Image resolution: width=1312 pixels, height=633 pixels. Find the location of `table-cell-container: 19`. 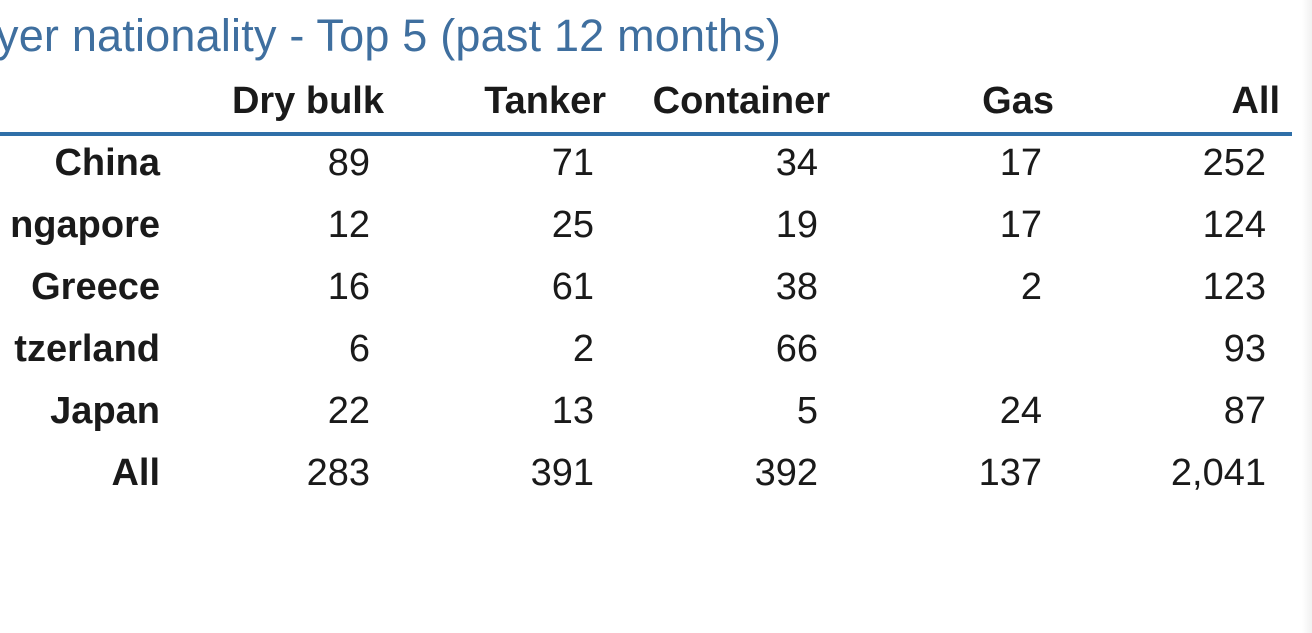

table-cell-container: 19 is located at coordinates (796, 225).